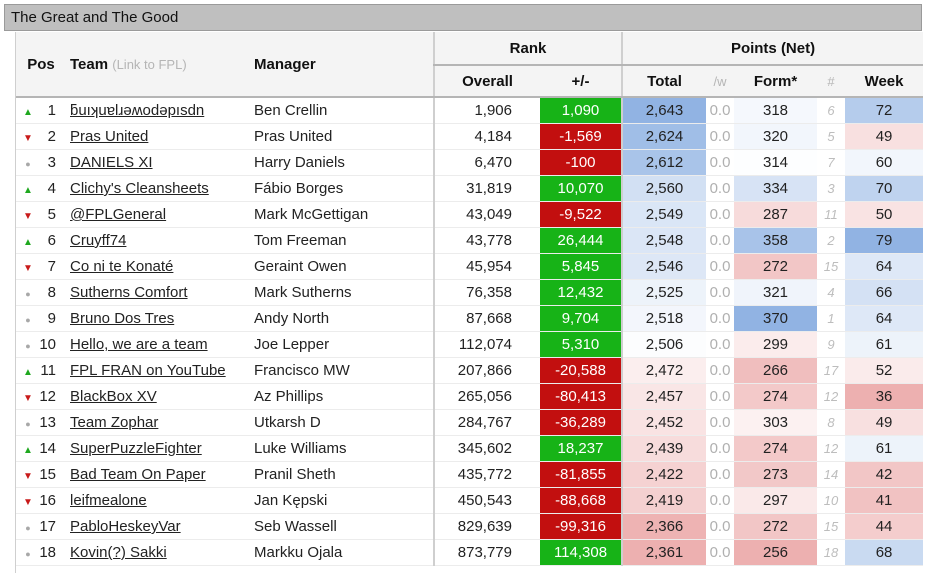  I want to click on manager-cell: Seb Wassell, so click(342, 526).